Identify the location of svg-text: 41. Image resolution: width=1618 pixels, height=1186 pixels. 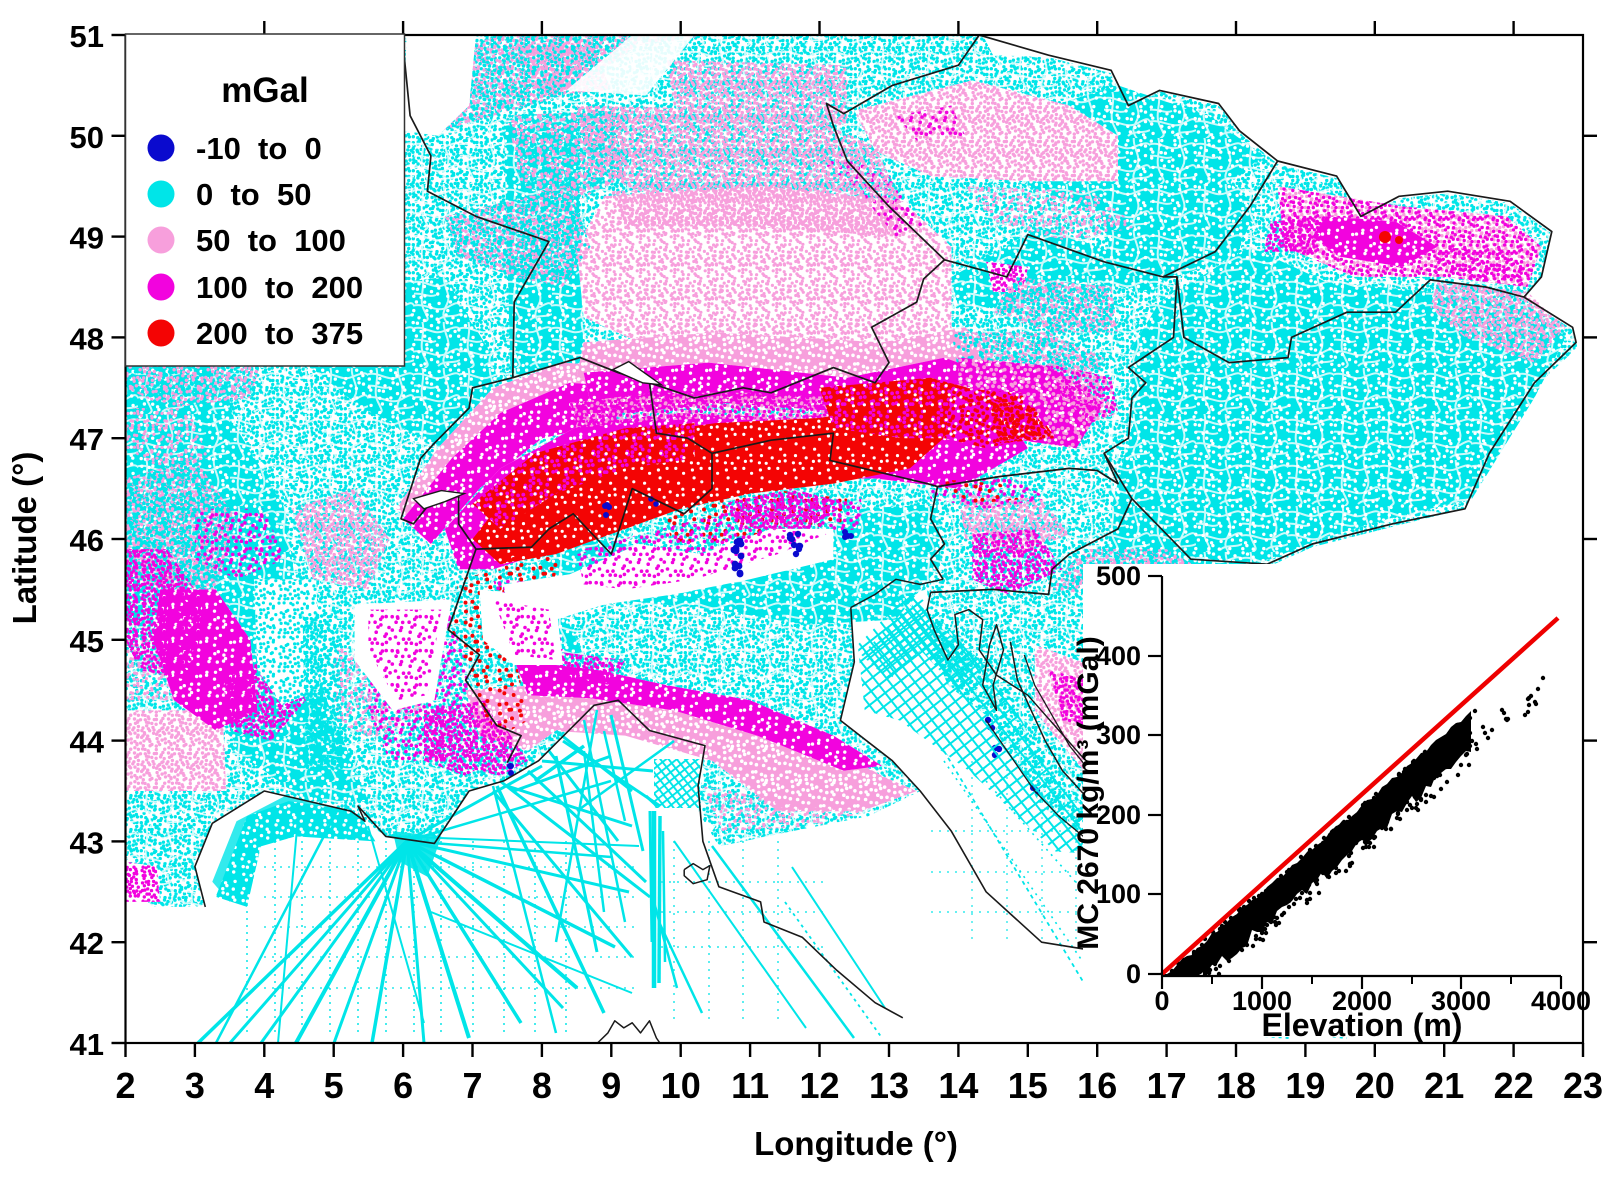
(87, 1044).